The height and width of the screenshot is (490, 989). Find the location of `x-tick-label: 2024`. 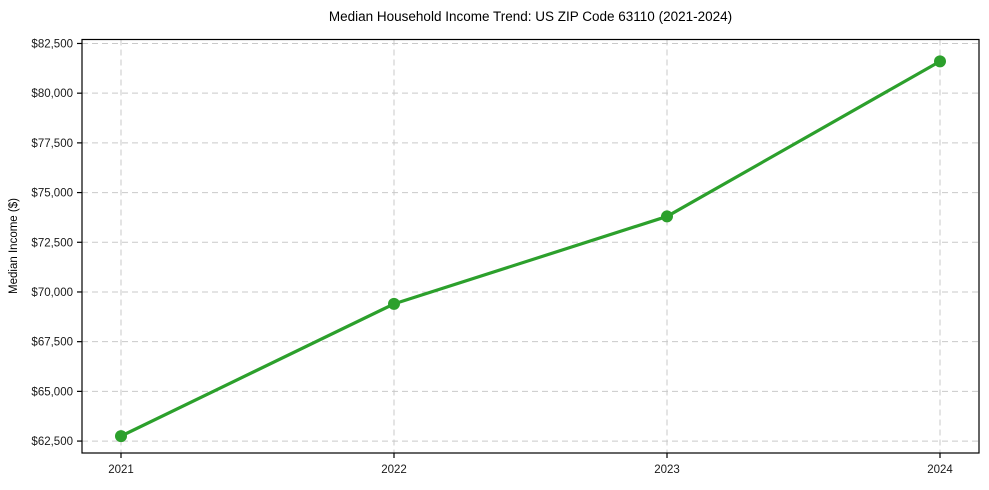

x-tick-label: 2024 is located at coordinates (940, 470).